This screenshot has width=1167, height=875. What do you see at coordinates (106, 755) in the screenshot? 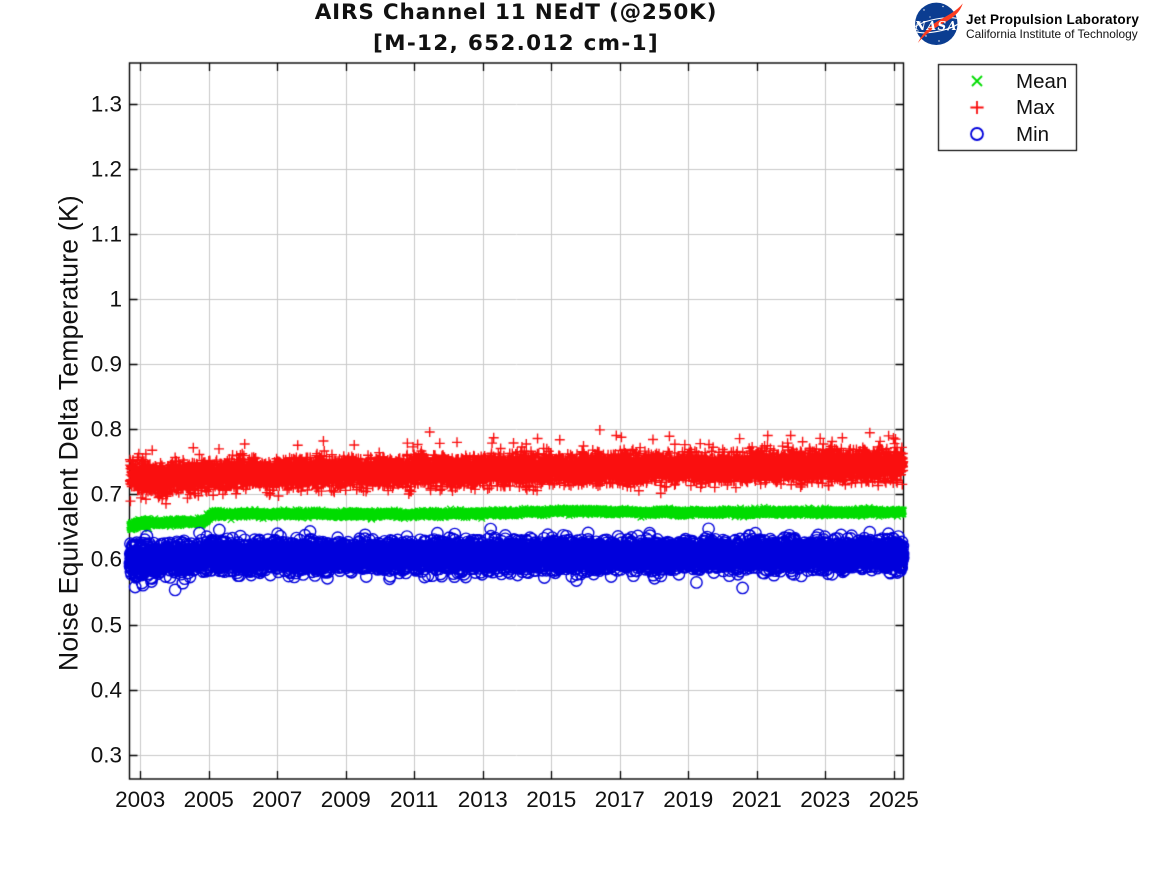
I see `y-tick-label: 0.3` at bounding box center [106, 755].